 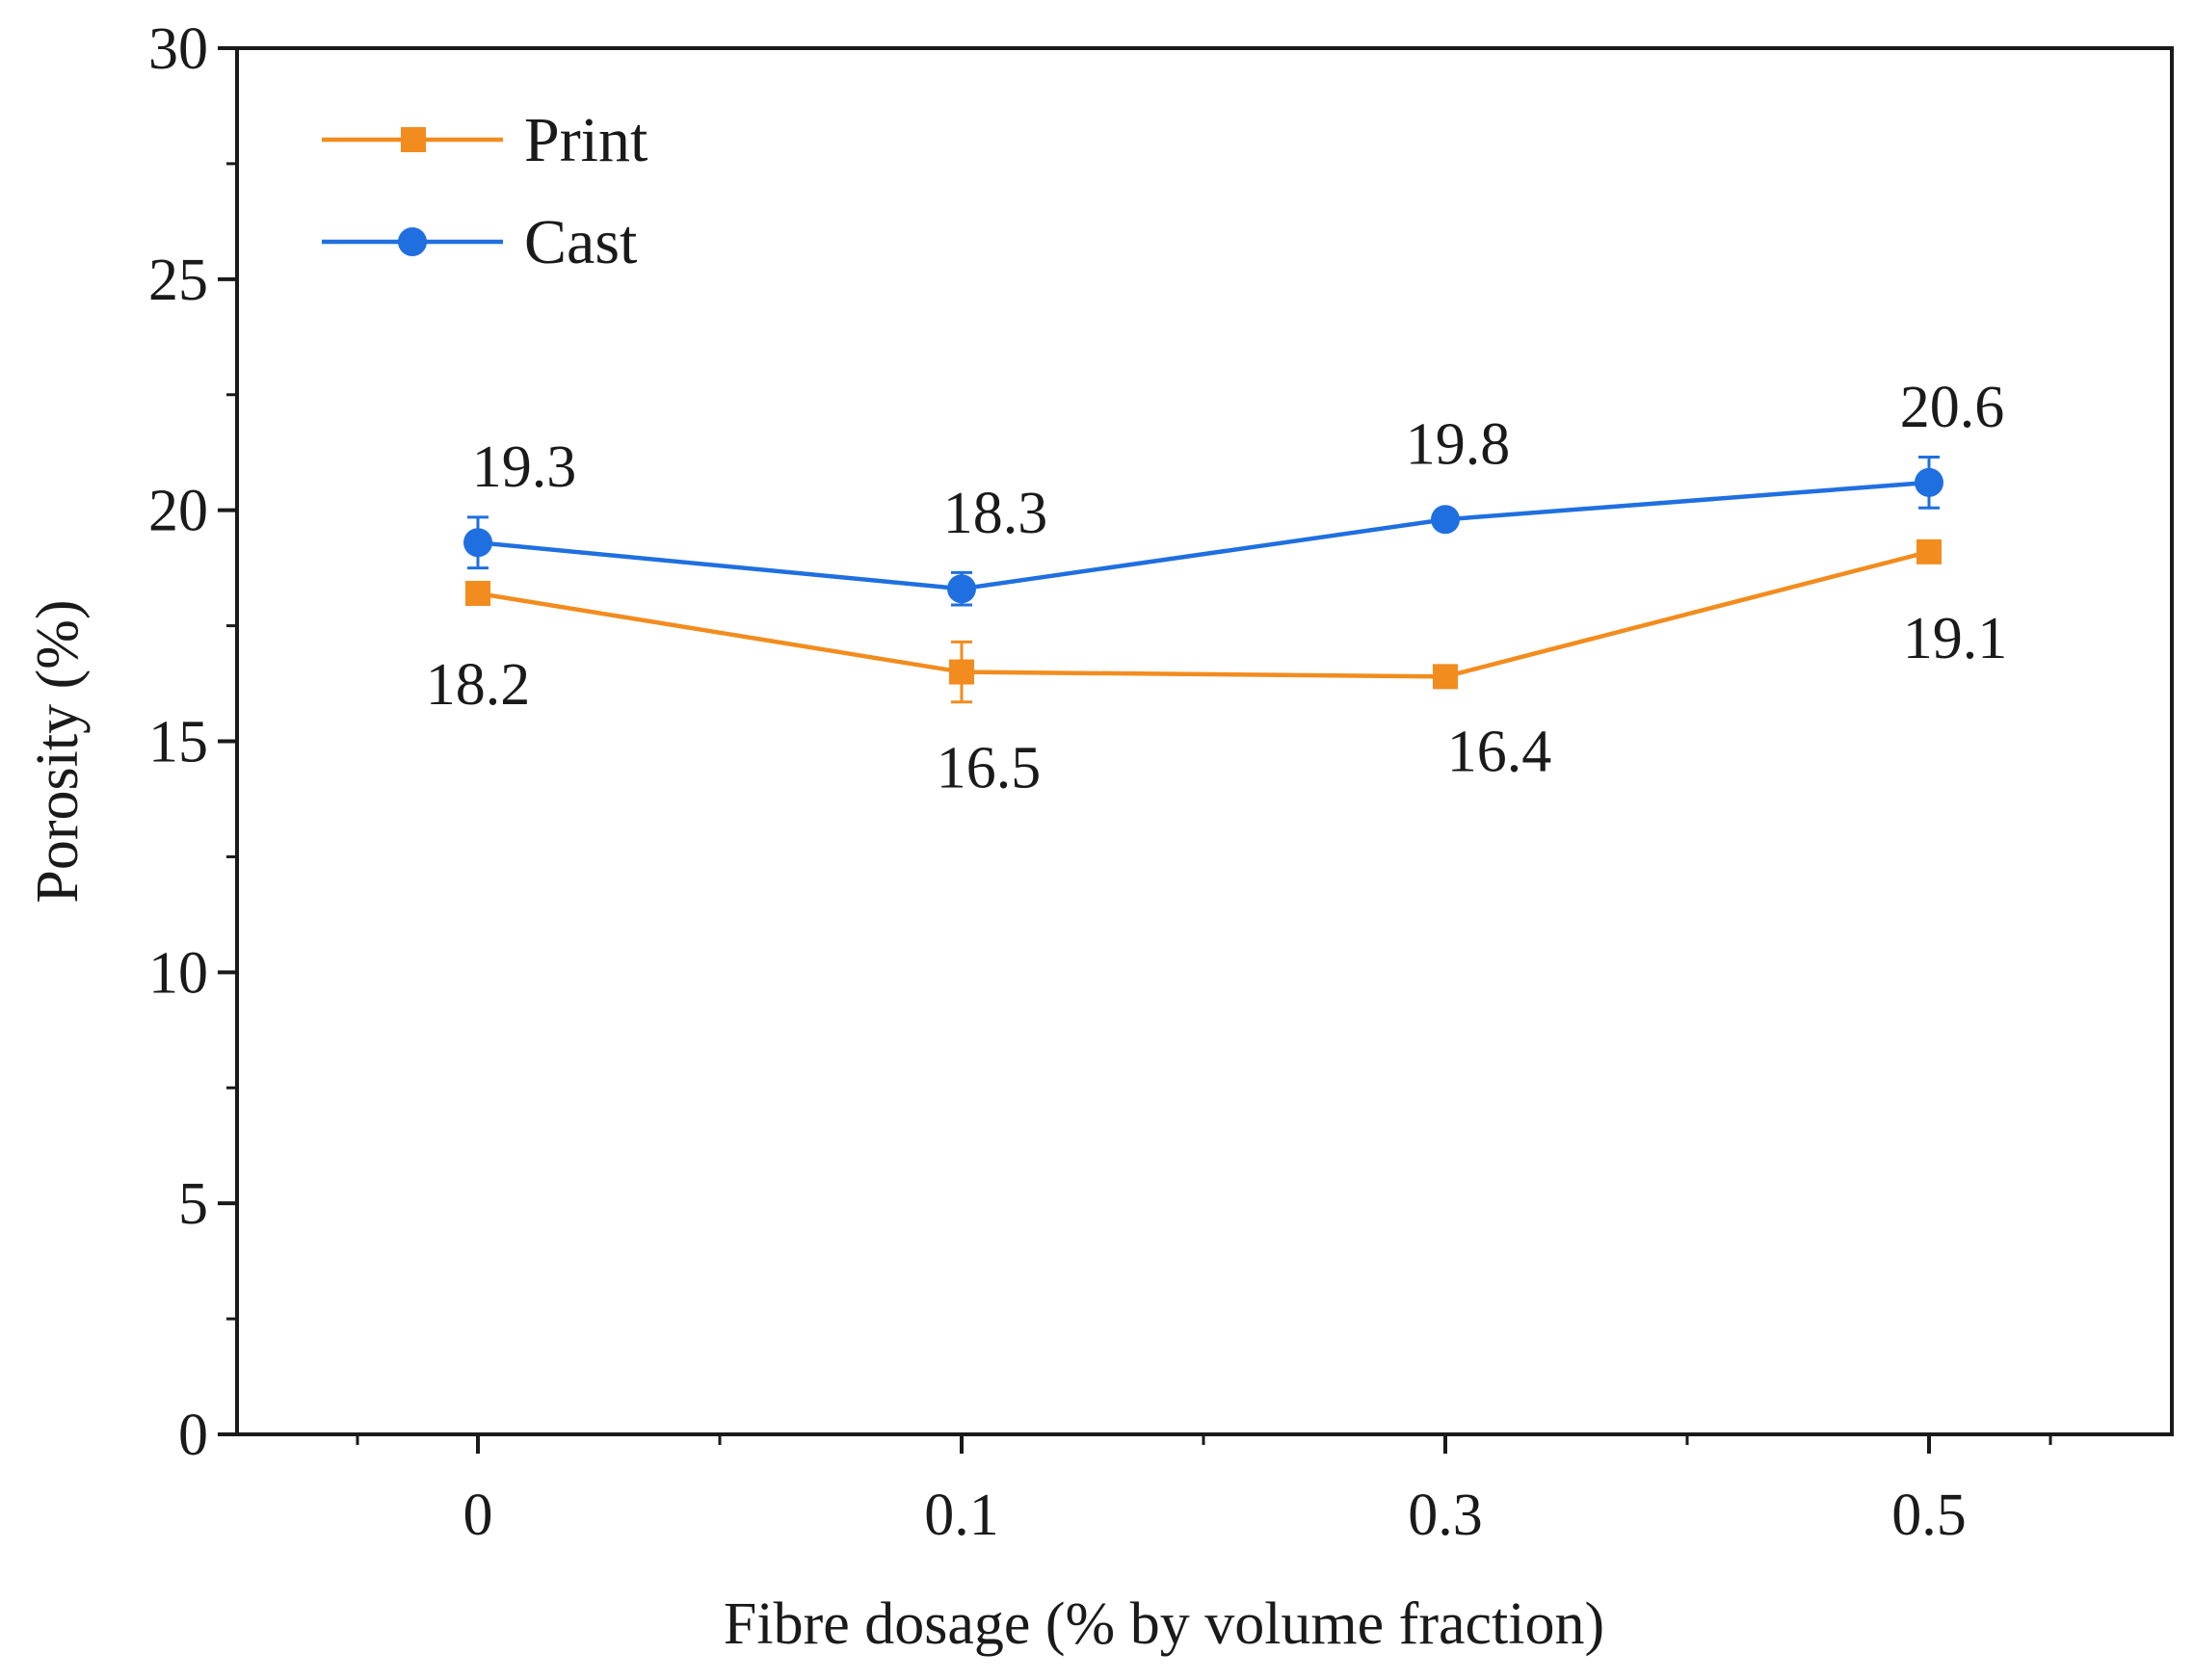 What do you see at coordinates (586, 140) in the screenshot?
I see `legend-print-label: Print` at bounding box center [586, 140].